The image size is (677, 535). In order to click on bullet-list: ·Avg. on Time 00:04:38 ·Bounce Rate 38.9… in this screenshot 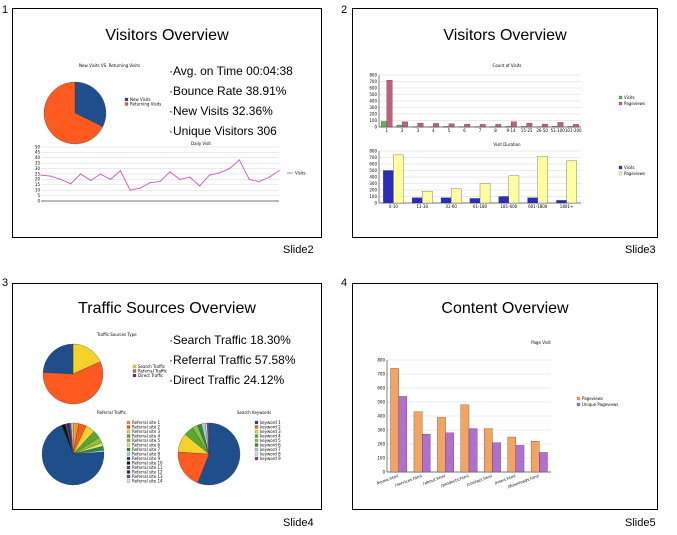, I will do `click(231, 101)`.